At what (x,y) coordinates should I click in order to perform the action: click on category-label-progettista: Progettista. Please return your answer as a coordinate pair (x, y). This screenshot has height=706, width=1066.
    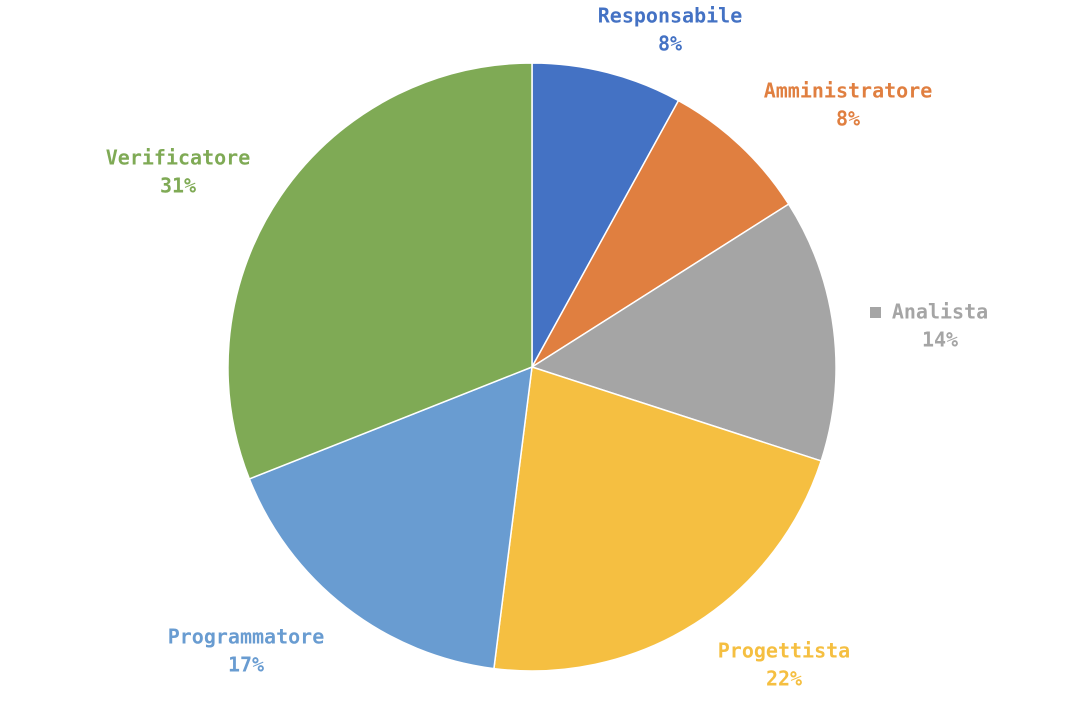
    Looking at the image, I should click on (784, 651).